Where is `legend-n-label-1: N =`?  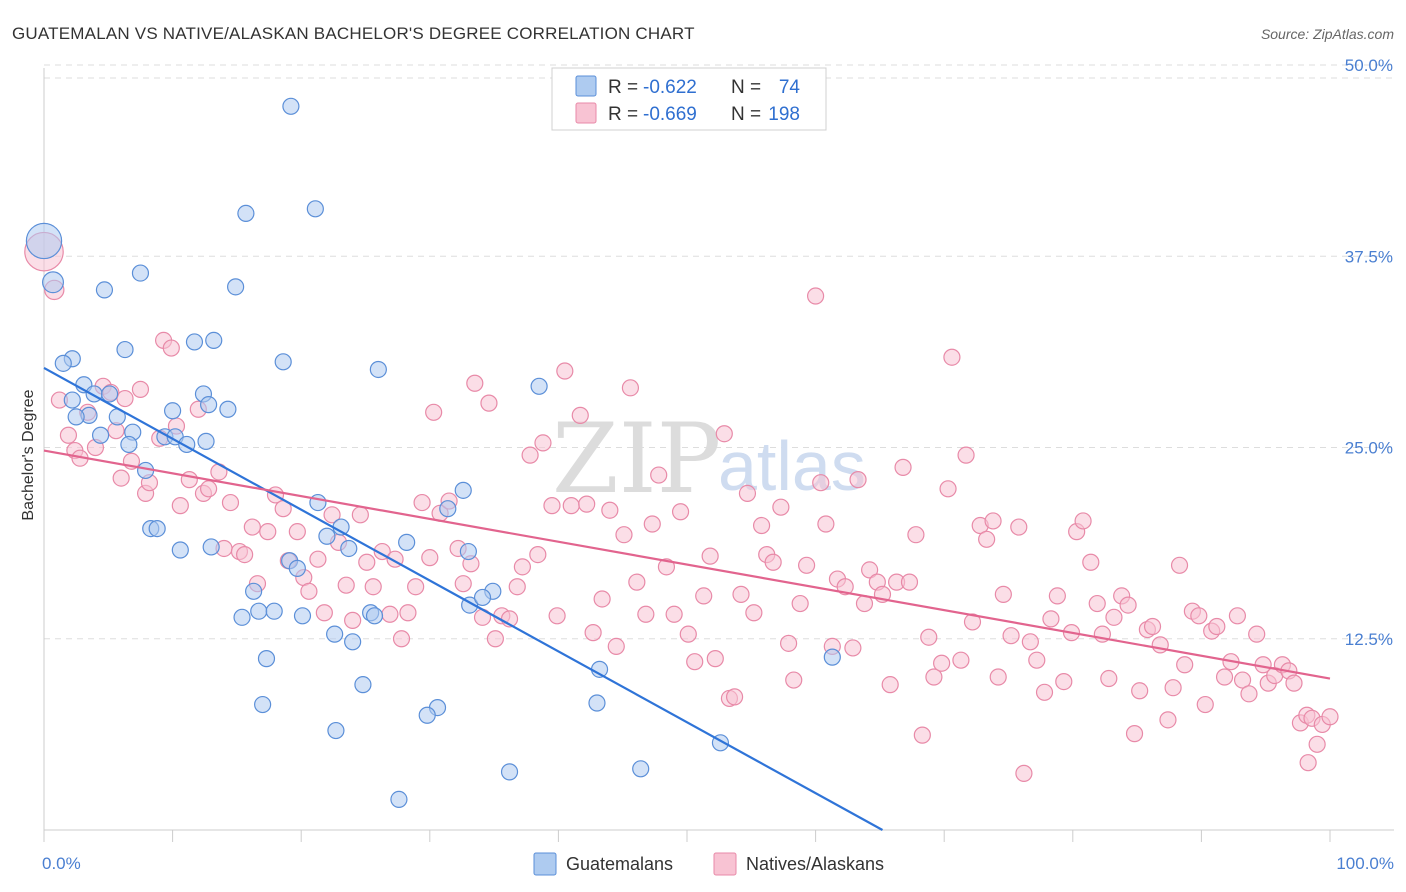
legend-n-label-1: N = is located at coordinates (746, 87).